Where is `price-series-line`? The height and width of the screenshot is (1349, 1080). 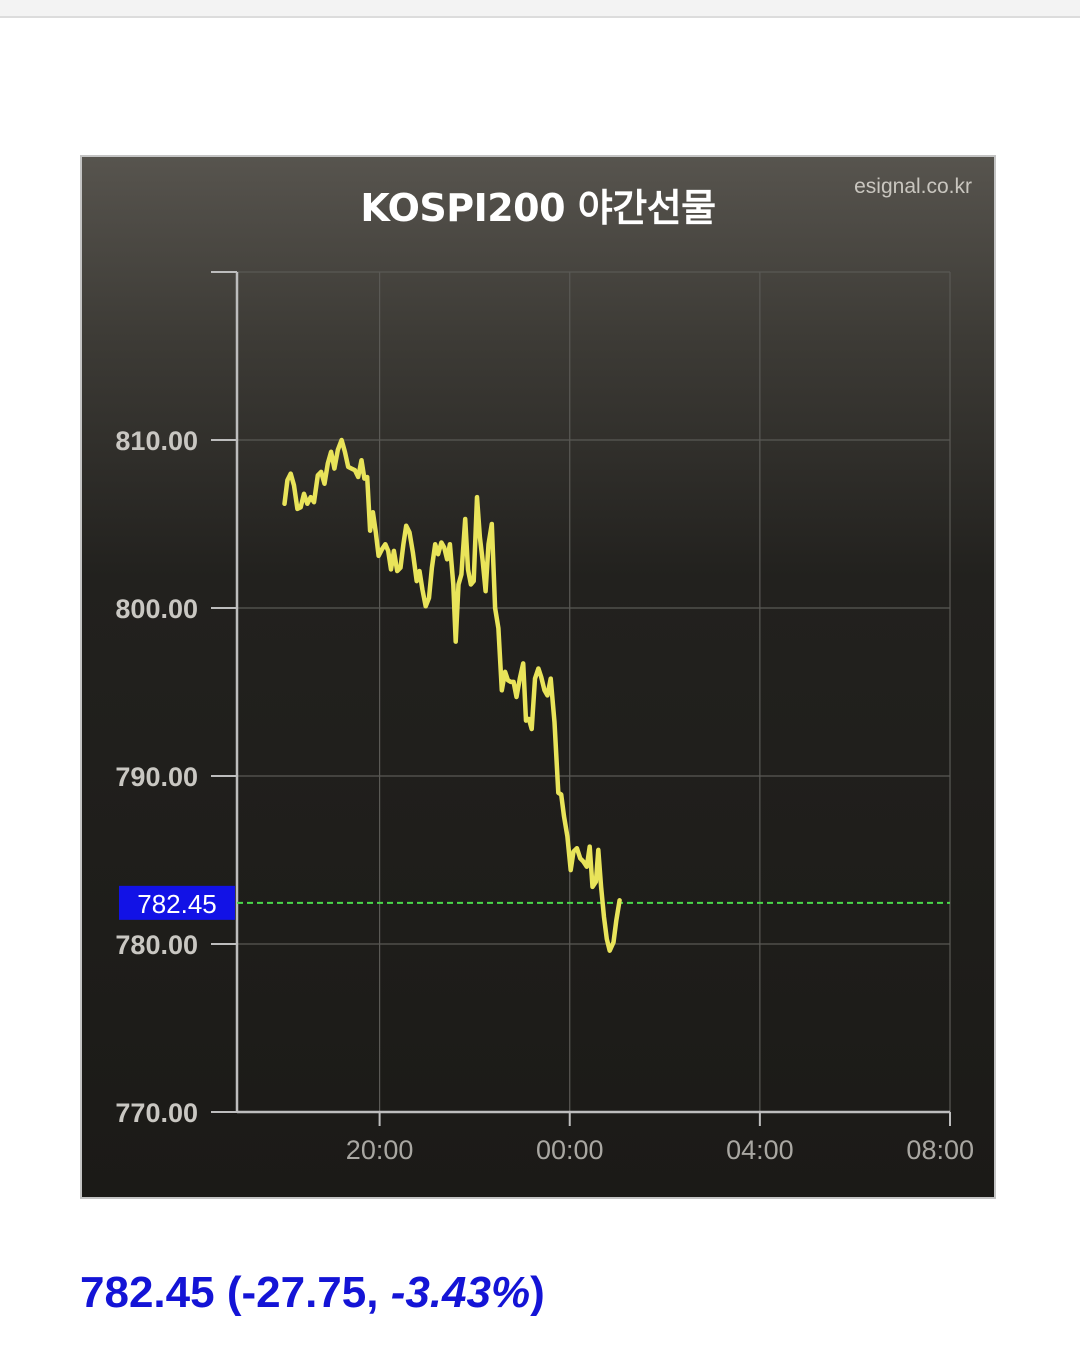
price-series-line is located at coordinates (452, 695).